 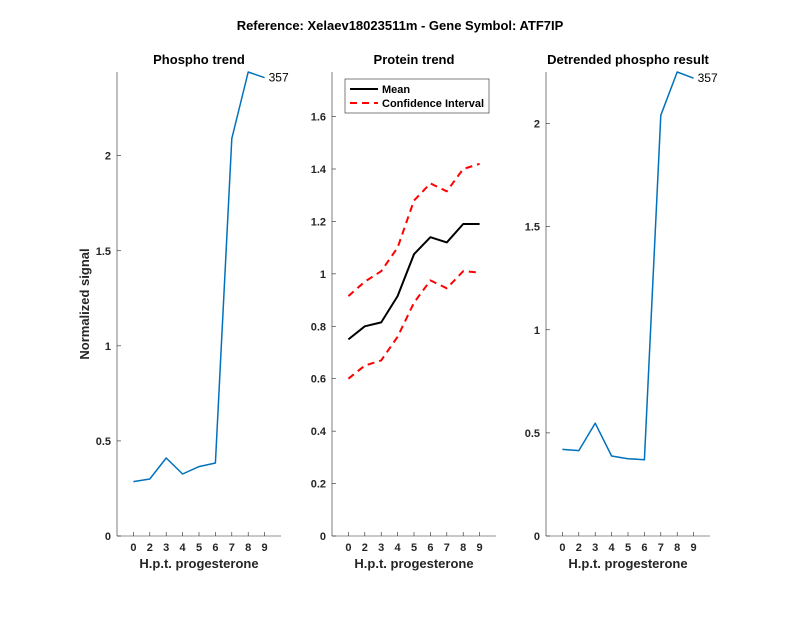 What do you see at coordinates (318, 118) in the screenshot?
I see `y-tick-label: 1.6` at bounding box center [318, 118].